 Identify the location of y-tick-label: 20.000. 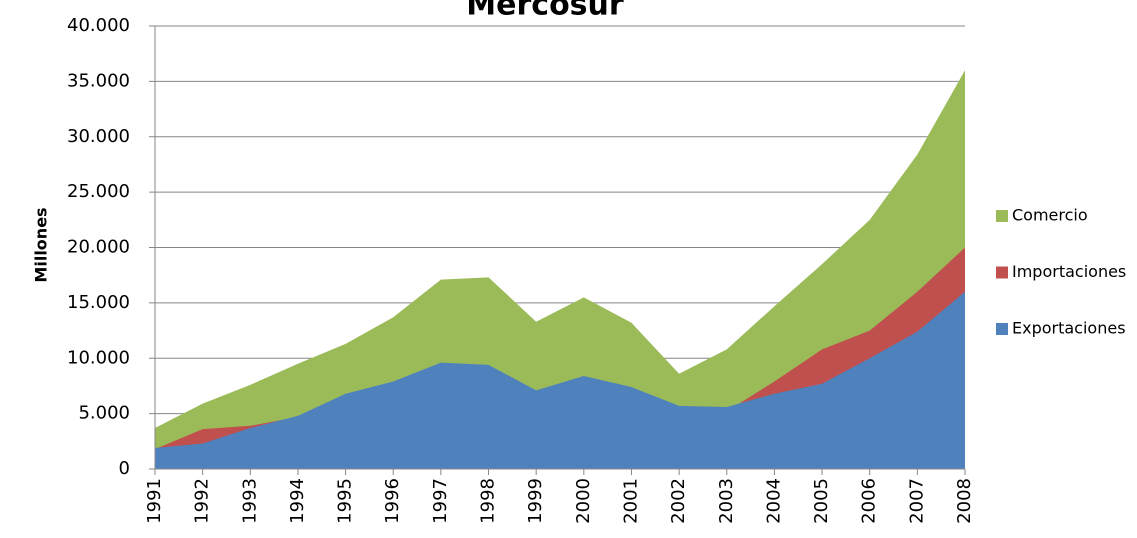
(98, 247).